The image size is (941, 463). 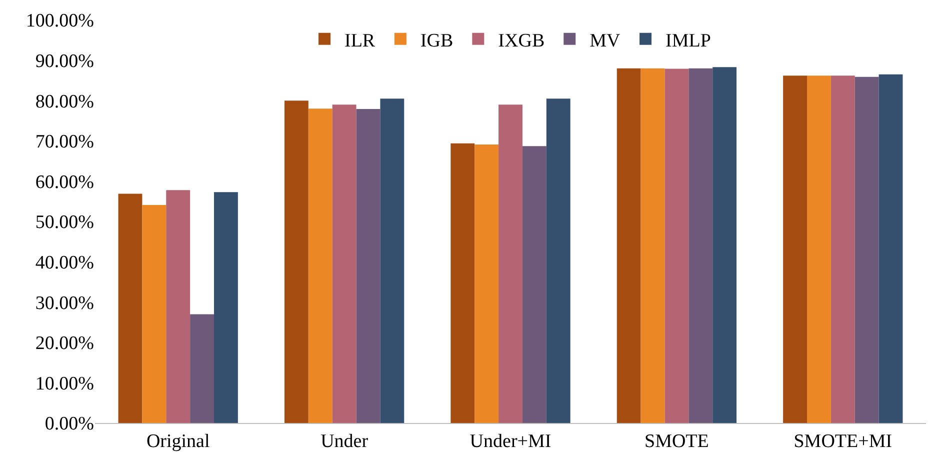 I want to click on y-tick-label: 80.00%, so click(x=64, y=101).